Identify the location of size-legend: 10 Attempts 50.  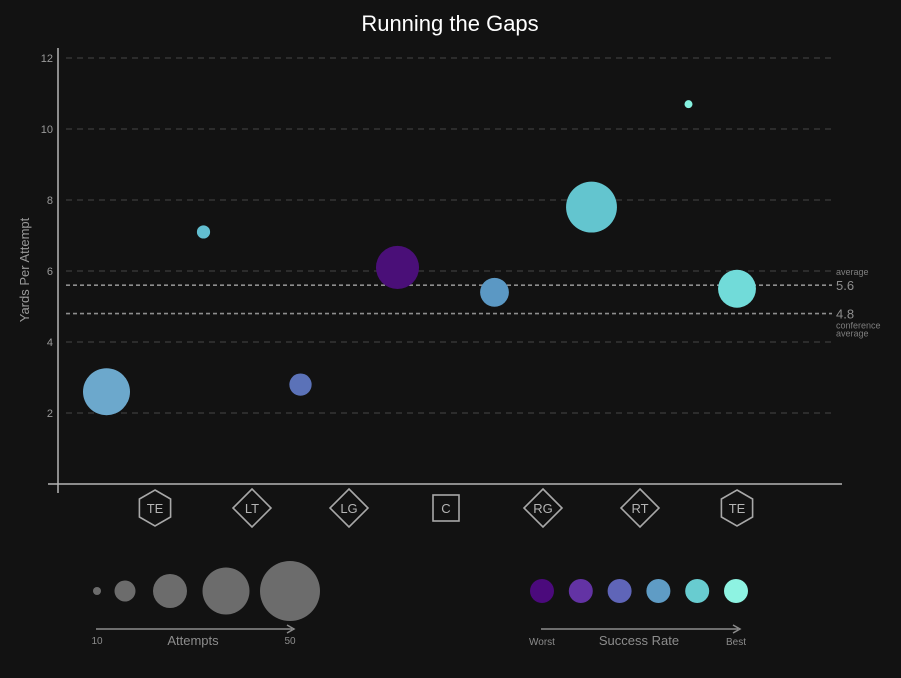
(205, 604).